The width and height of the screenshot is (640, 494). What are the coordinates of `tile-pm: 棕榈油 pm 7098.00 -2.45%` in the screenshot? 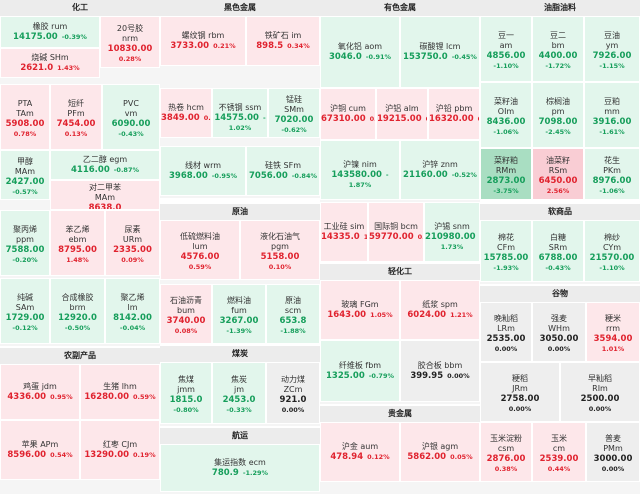 It's located at (558, 115).